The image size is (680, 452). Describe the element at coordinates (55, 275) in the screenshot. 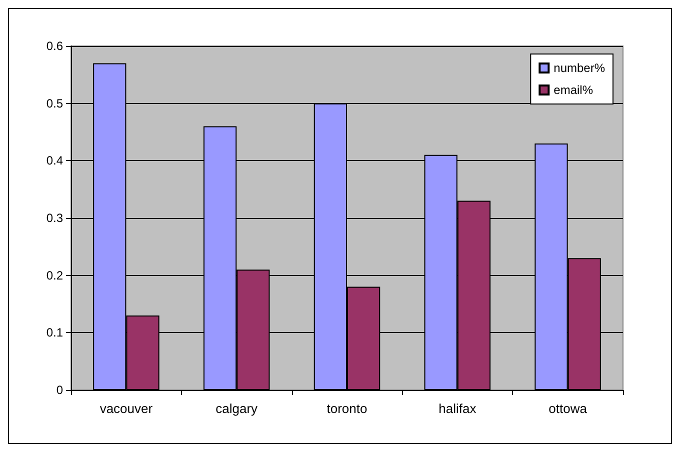

I see `y-tick-label: 0.2` at that location.